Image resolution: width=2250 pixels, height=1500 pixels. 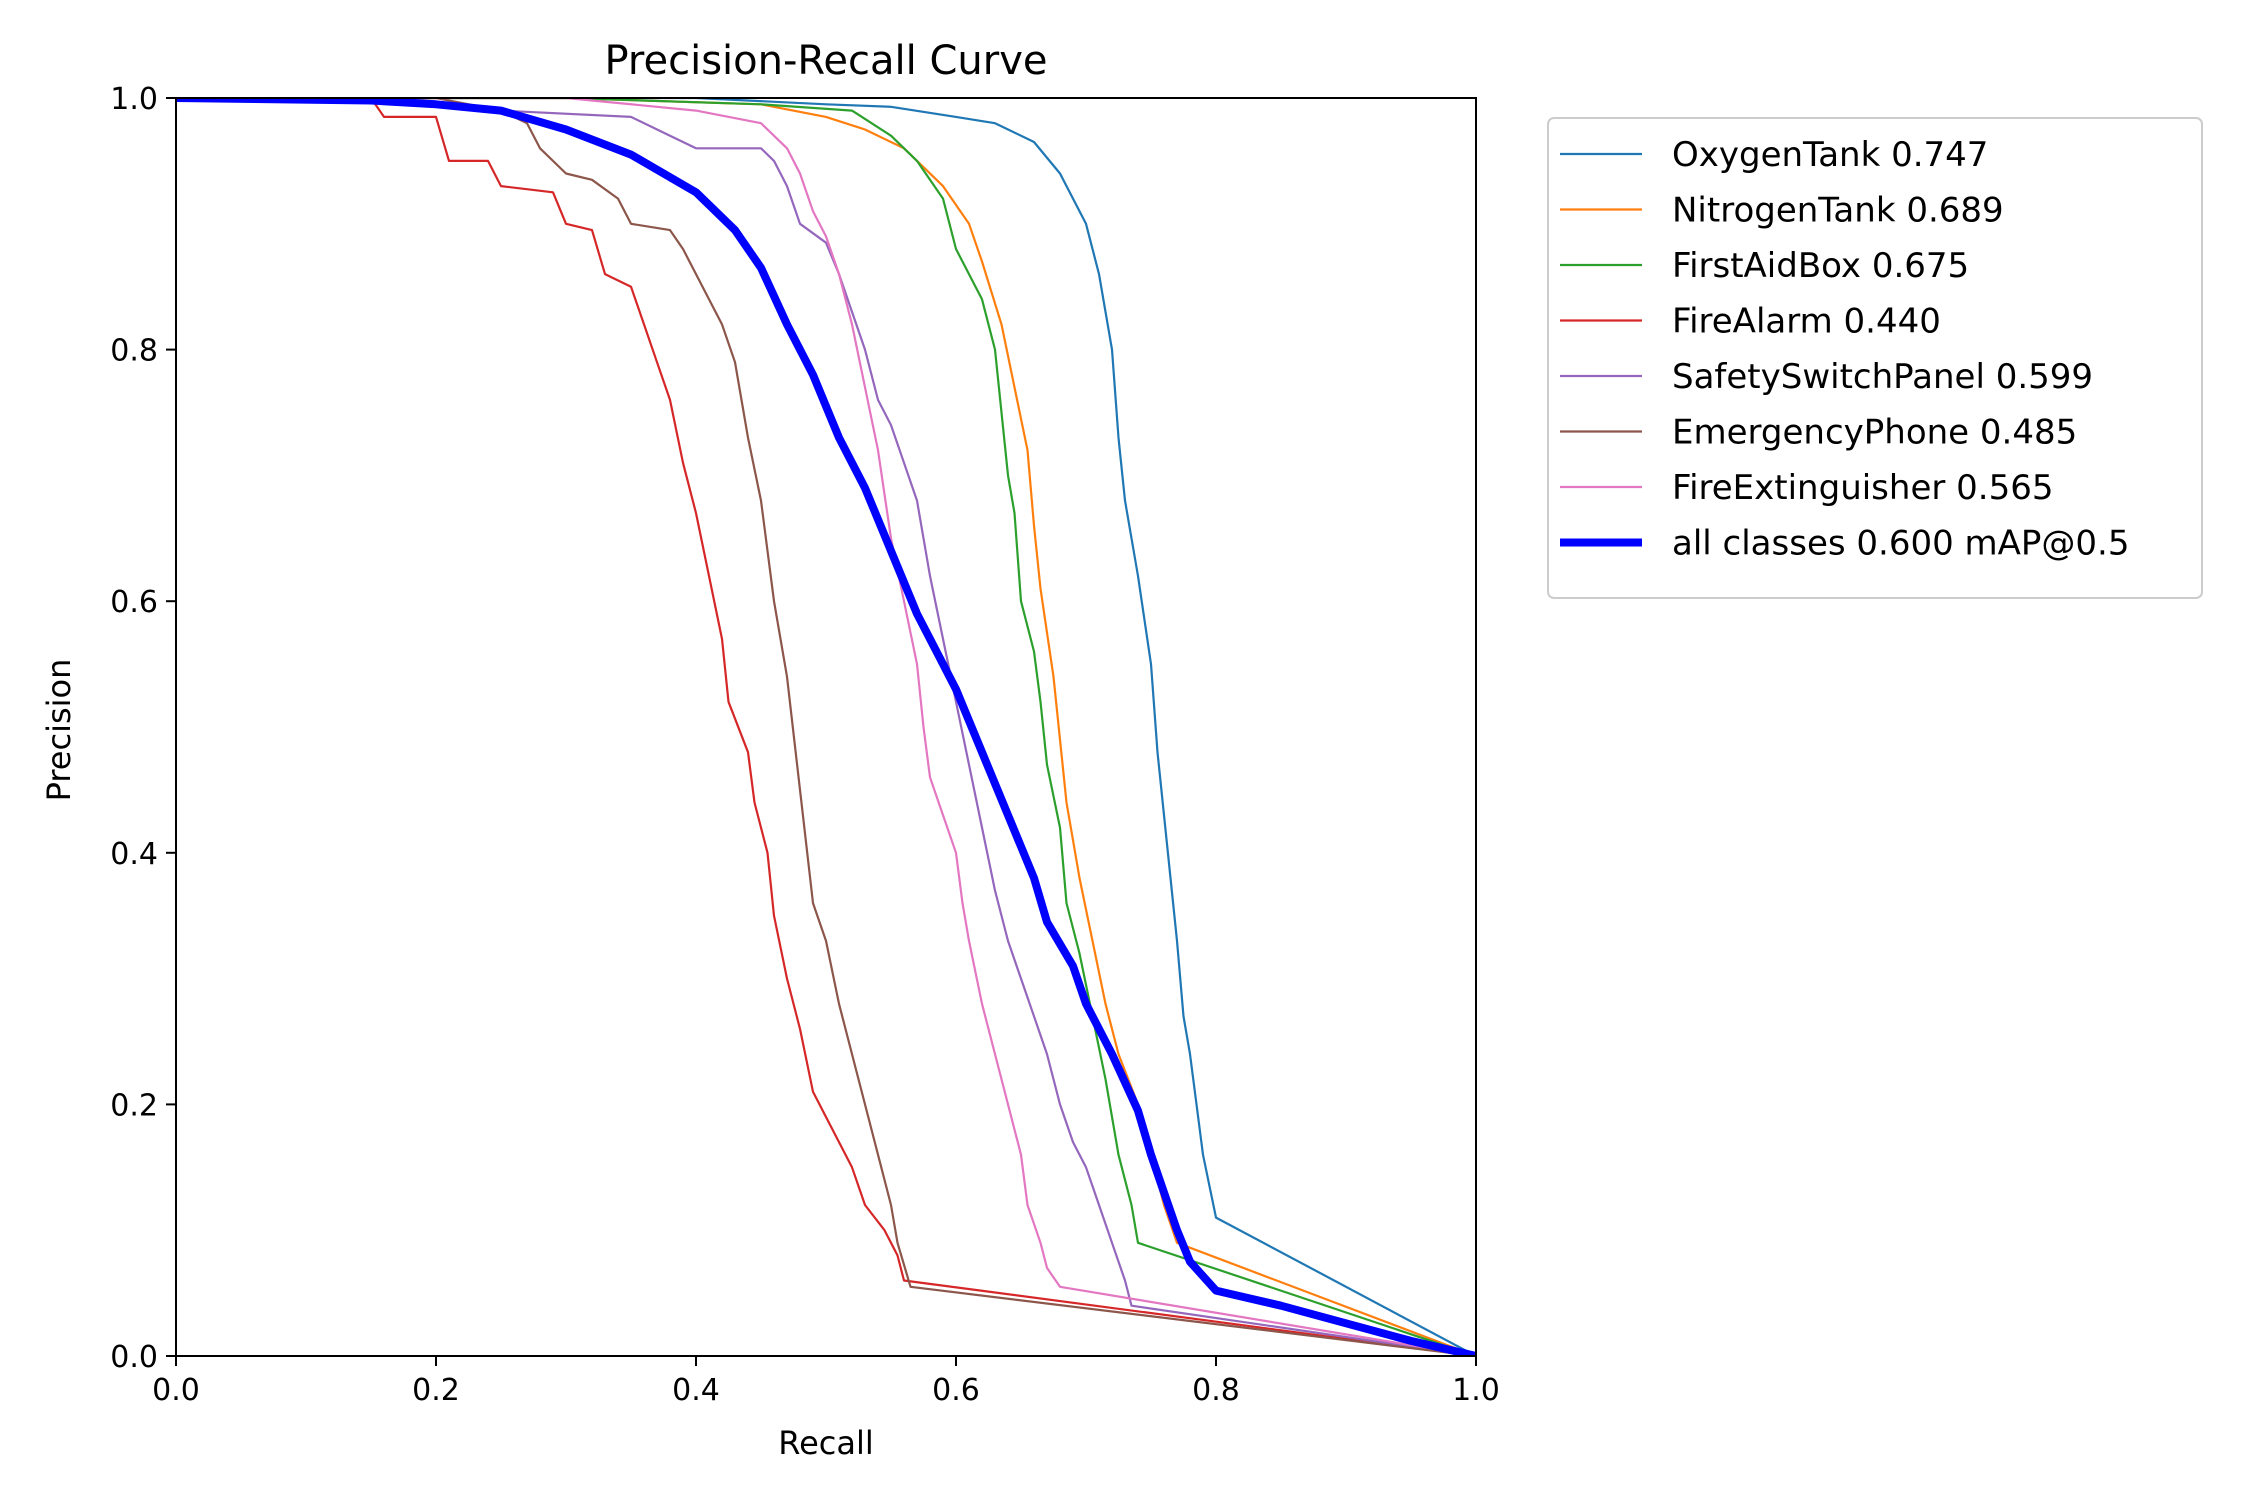 What do you see at coordinates (1838, 211) in the screenshot?
I see `legend-entry: NitrogenTank 0.689` at bounding box center [1838, 211].